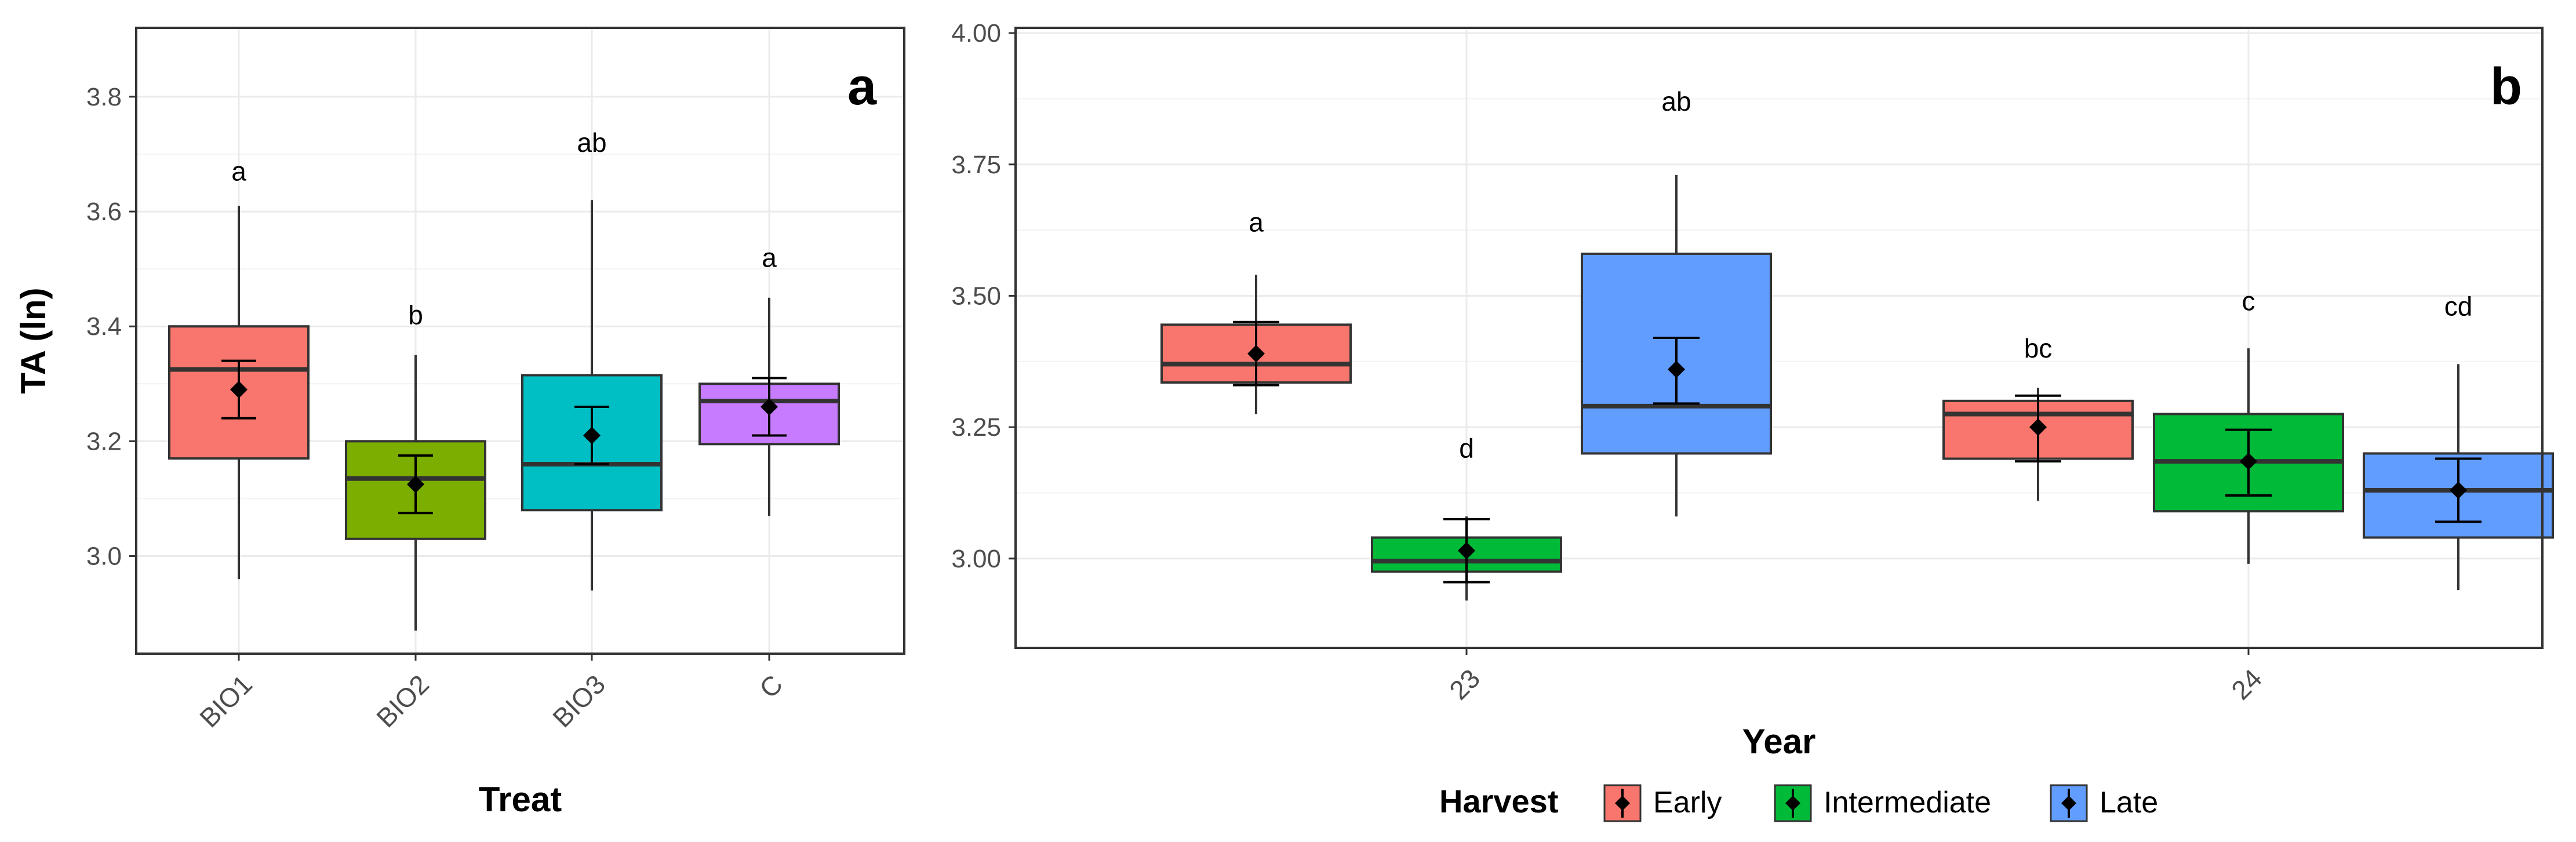 The width and height of the screenshot is (2576, 842). I want to click on y-tick-label: 3.0, so click(104, 557).